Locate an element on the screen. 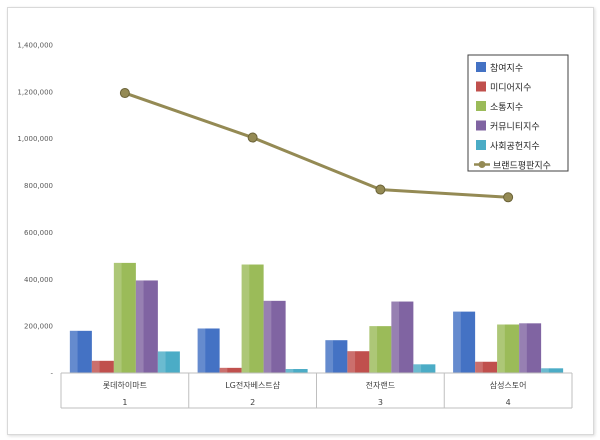  x-category-number: 2 is located at coordinates (252, 402).